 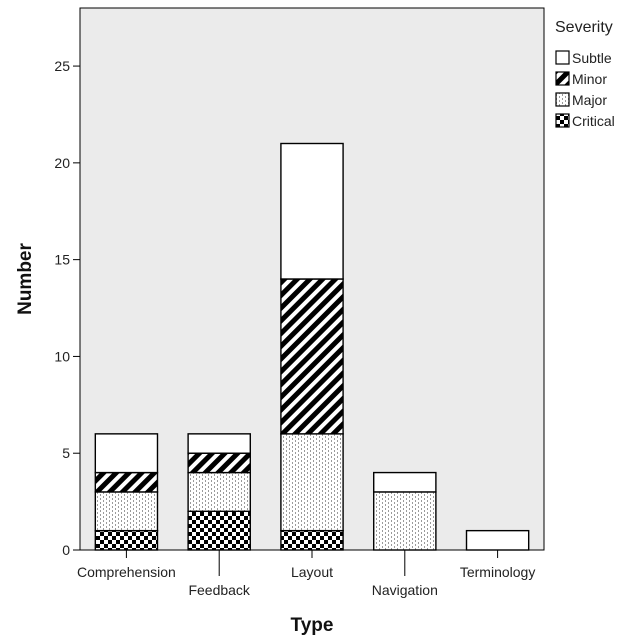 What do you see at coordinates (589, 79) in the screenshot?
I see `legend-label-minor: Minor` at bounding box center [589, 79].